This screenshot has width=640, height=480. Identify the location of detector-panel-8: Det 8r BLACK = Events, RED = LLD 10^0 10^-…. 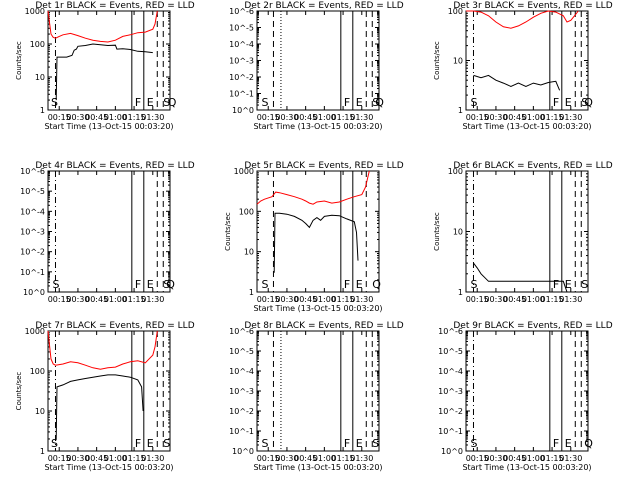
(316, 396).